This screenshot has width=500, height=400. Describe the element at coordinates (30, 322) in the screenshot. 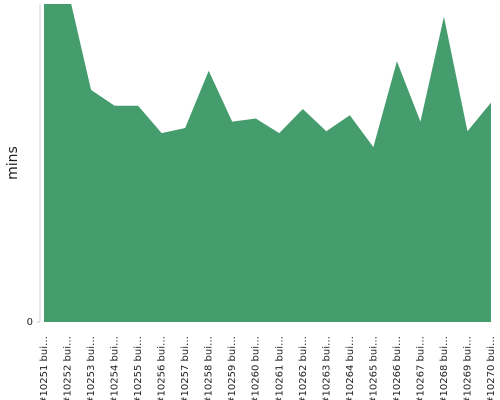

I see `y-tick-label: 0` at that location.